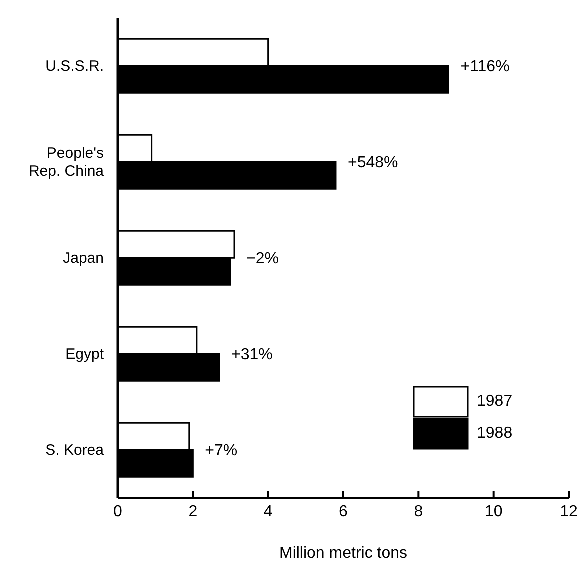 The image size is (583, 575). Describe the element at coordinates (495, 402) in the screenshot. I see `legend-label: 1987` at that location.